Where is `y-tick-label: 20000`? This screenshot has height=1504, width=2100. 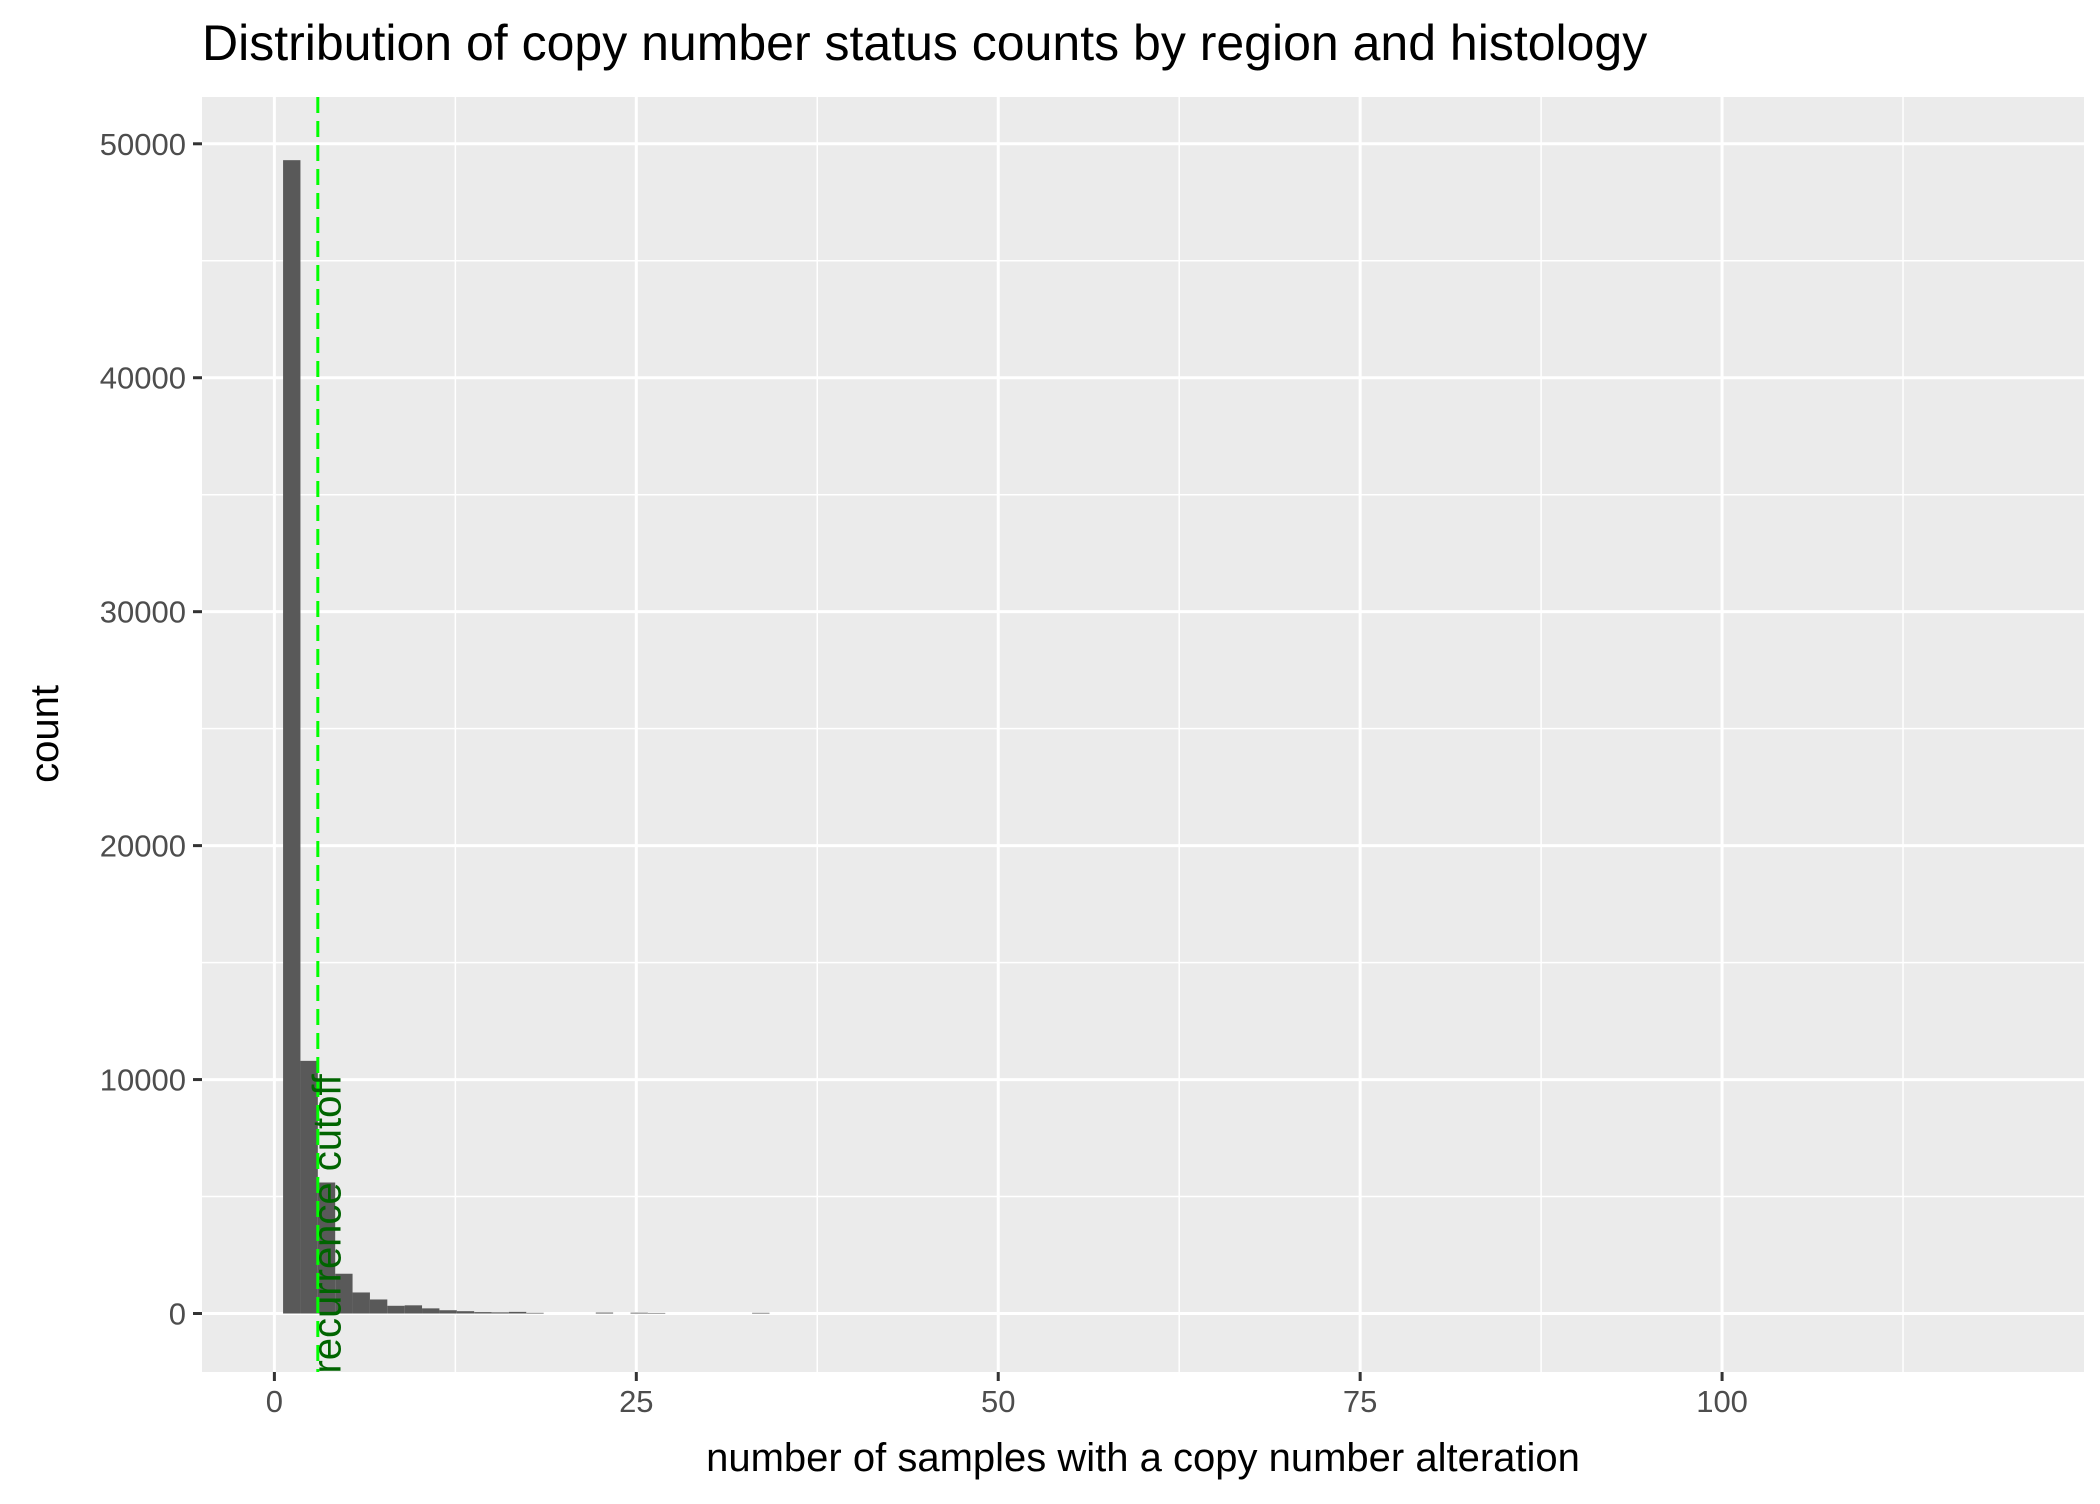
y-tick-label: 20000 is located at coordinates (143, 846).